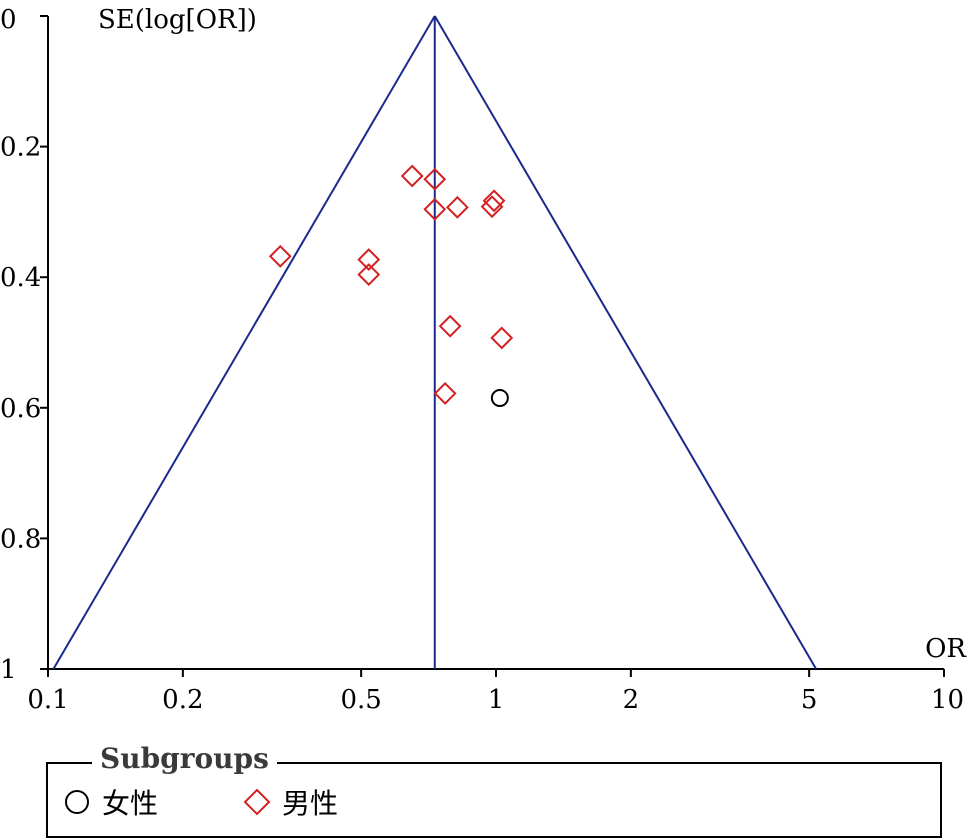 Image resolution: width=968 pixels, height=840 pixels. I want to click on legend, so click(494, 800).